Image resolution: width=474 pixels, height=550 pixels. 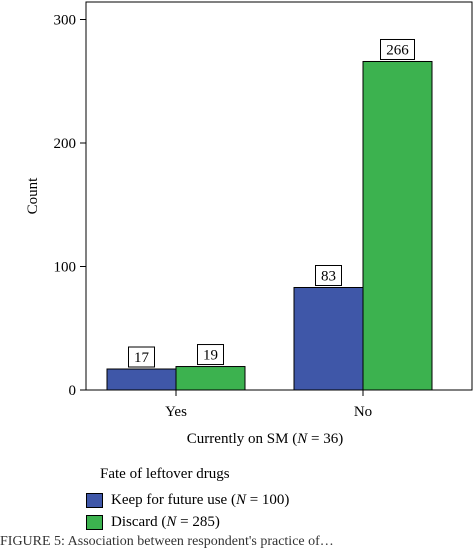 What do you see at coordinates (73, 391) in the screenshot?
I see `y-tick-label: 0` at bounding box center [73, 391].